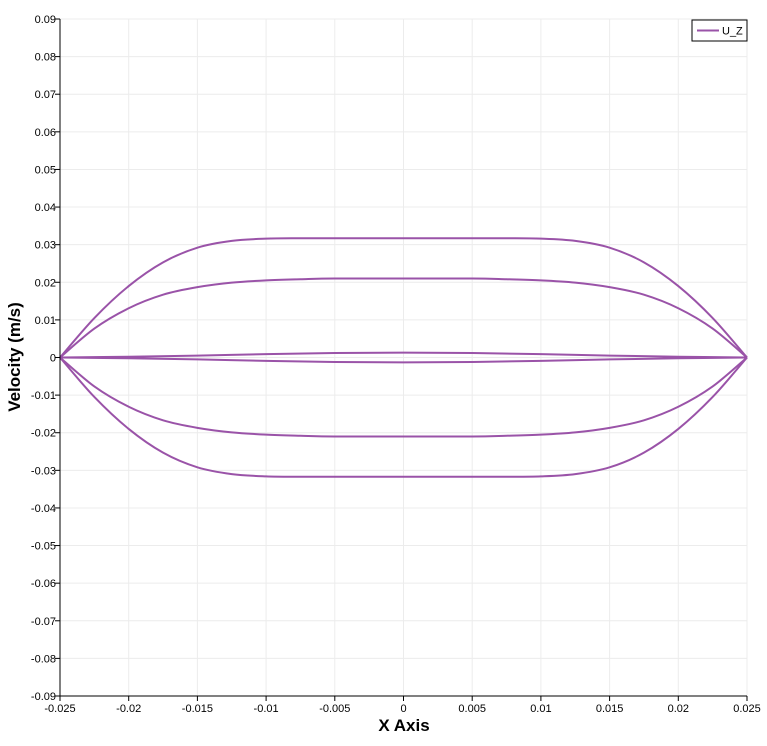 Image resolution: width=767 pixels, height=746 pixels. I want to click on x-tick-label: -0.025, so click(59, 709).